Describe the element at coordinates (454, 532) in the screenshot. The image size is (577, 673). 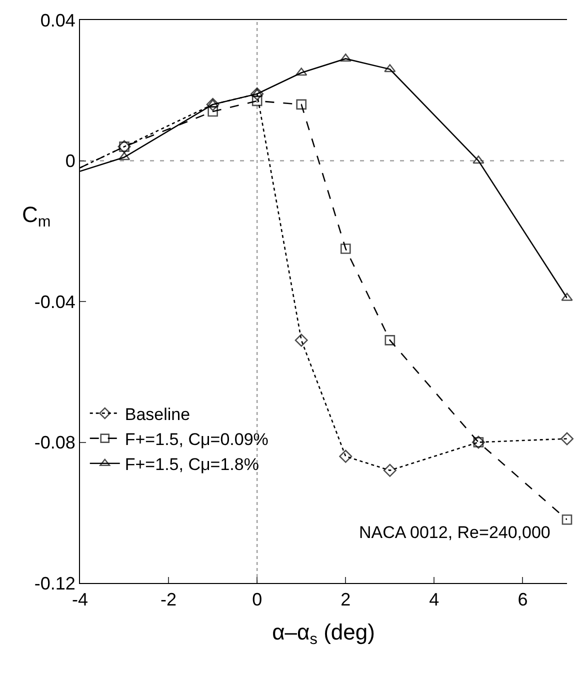
I see `annotation: NACA 0012, Re=240,000` at that location.